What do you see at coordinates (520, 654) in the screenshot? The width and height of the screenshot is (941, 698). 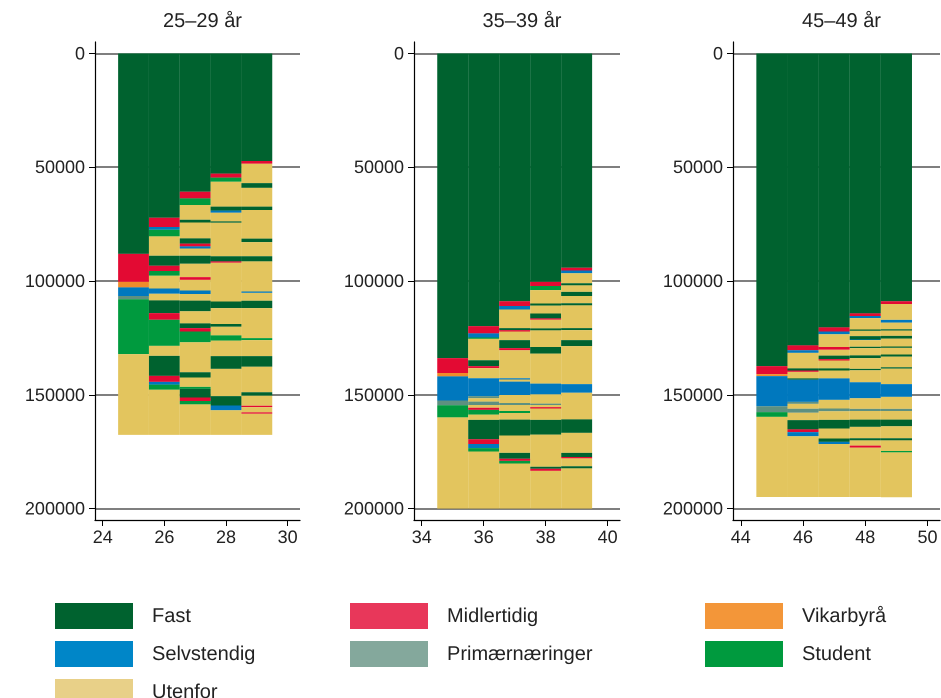 I see `legend-label: Primærnæringer` at bounding box center [520, 654].